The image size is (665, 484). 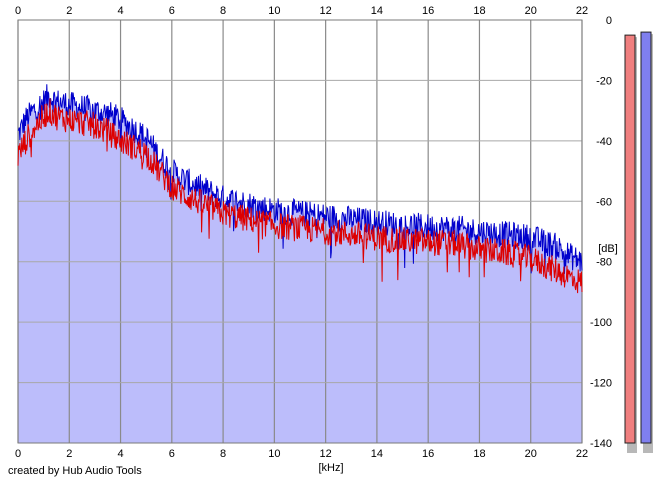 I want to click on x-tick-label-bottom: 12, so click(x=326, y=454).